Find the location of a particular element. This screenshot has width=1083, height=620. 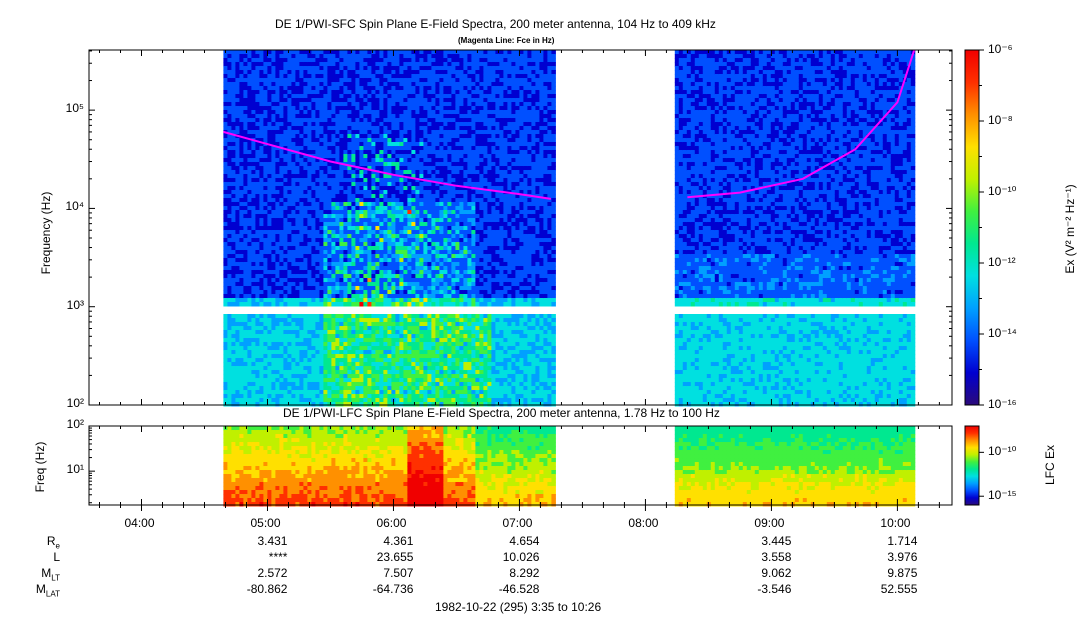

ephemeris-value: -80.862 is located at coordinates (267, 589).